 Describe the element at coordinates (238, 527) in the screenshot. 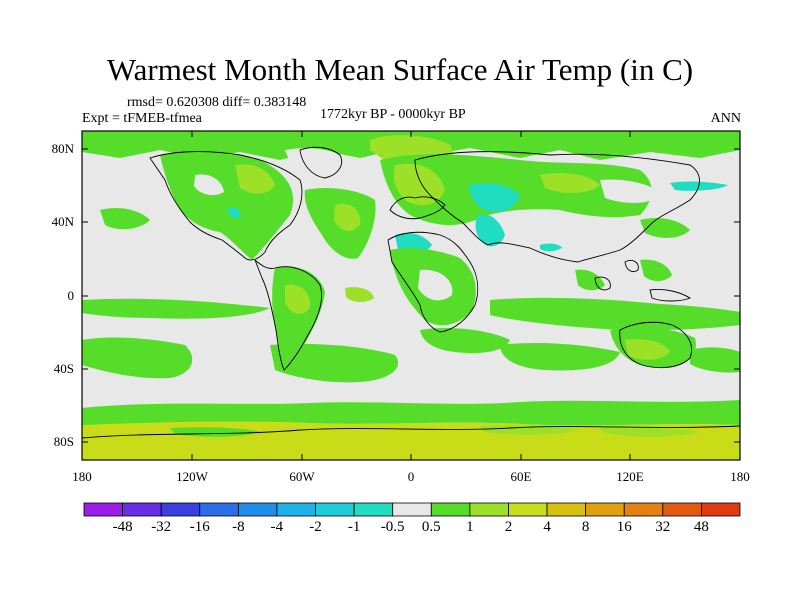

I see `colorbar-label: -8` at that location.